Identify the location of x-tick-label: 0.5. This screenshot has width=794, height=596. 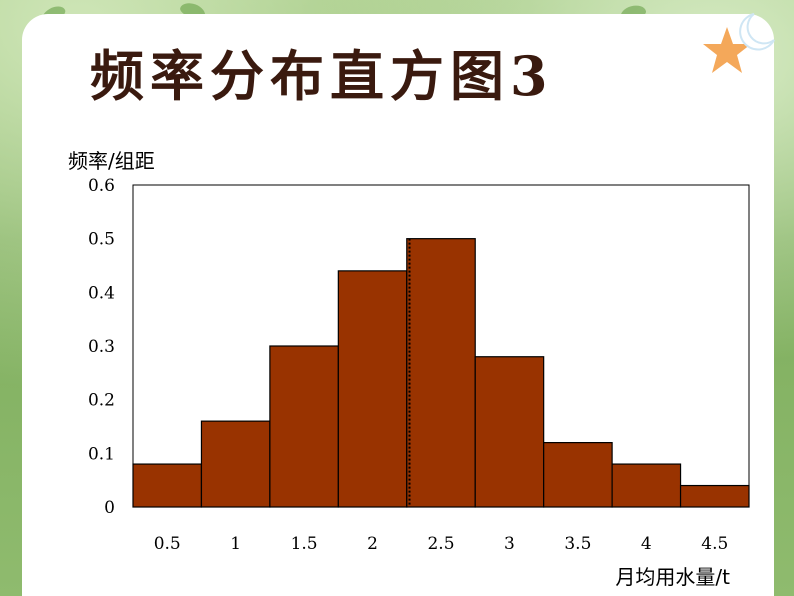
(167, 544).